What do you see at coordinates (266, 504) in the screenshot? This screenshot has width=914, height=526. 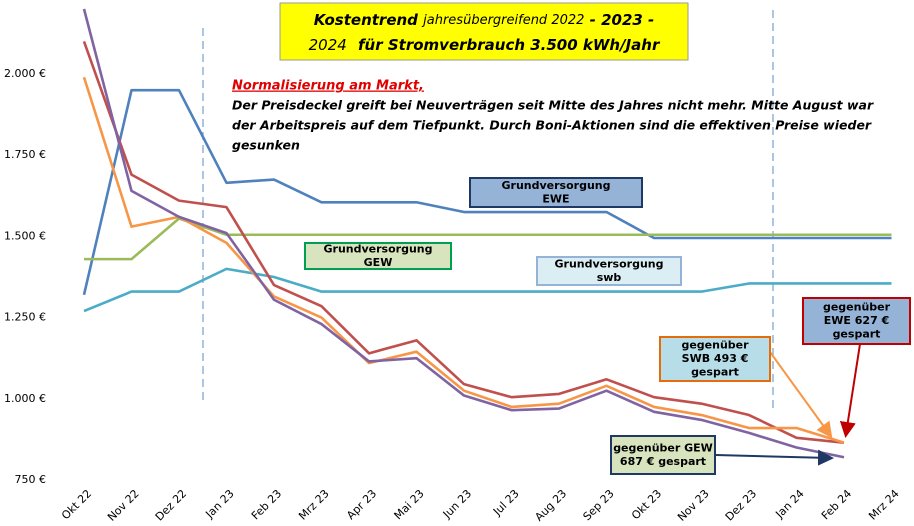 I see `x-tick-label: Feb 23` at bounding box center [266, 504].